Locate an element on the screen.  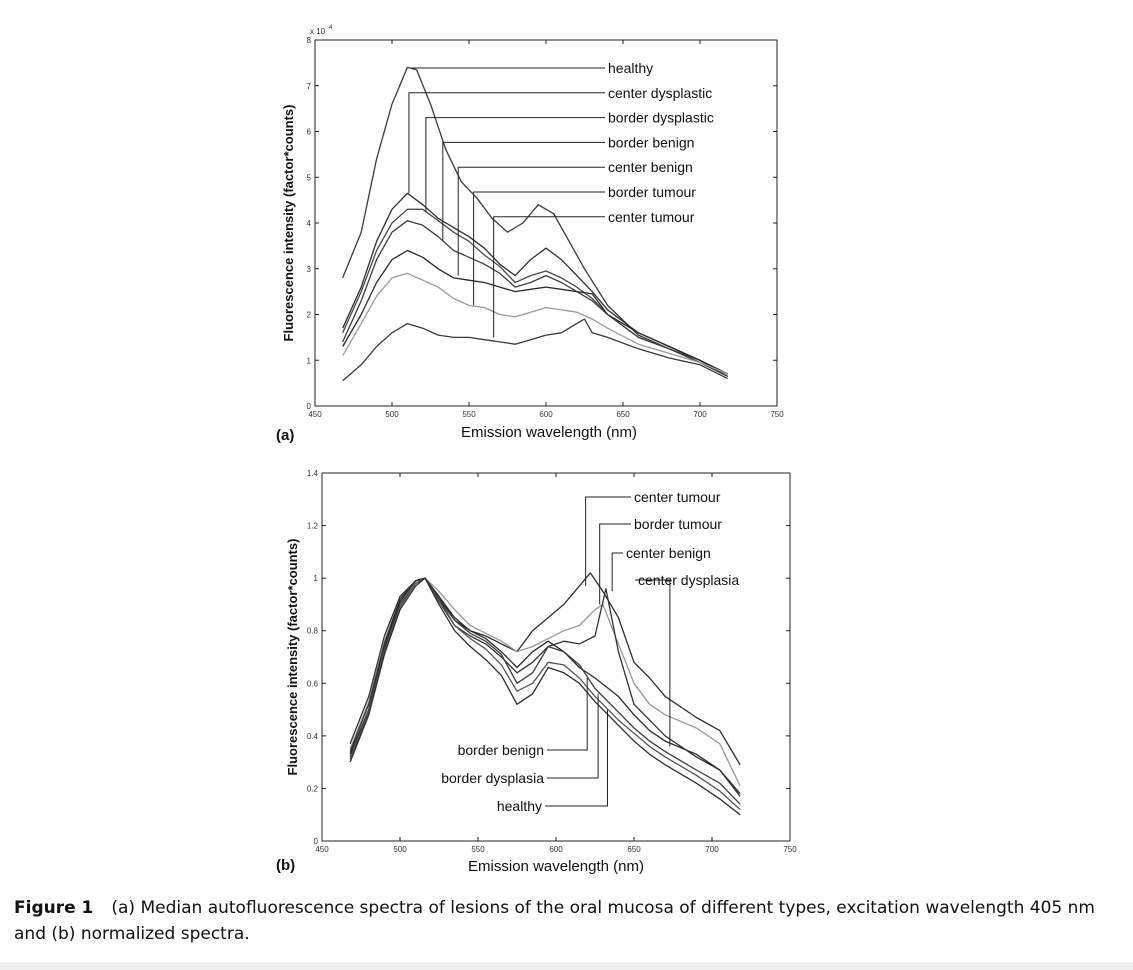
y-tick-label: 5 is located at coordinates (309, 177).